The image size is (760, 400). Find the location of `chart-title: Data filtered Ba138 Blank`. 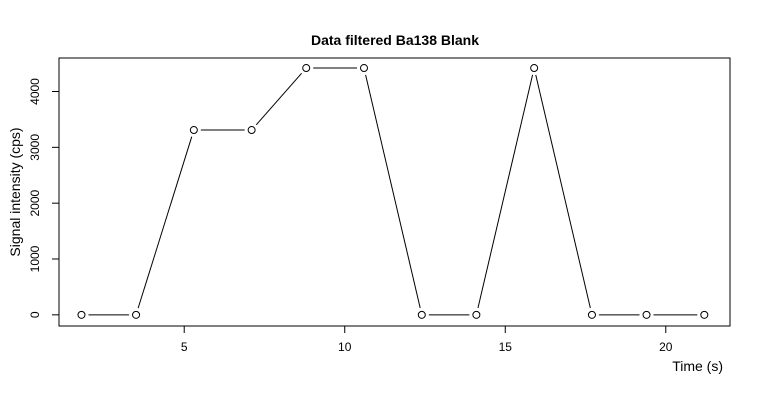

chart-title: Data filtered Ba138 Blank is located at coordinates (395, 40).